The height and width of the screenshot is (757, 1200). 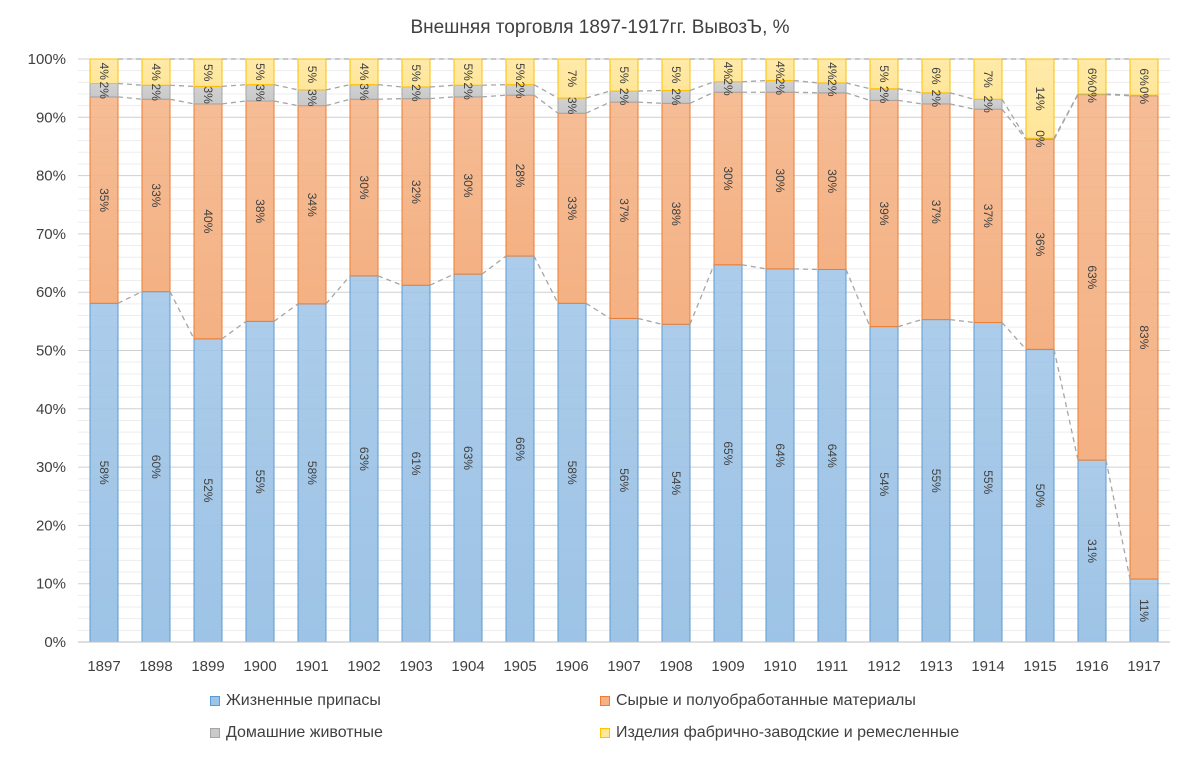 What do you see at coordinates (788, 732) in the screenshot?
I see `legend-label: Изделия фабрично-заводские и ремесленные` at bounding box center [788, 732].